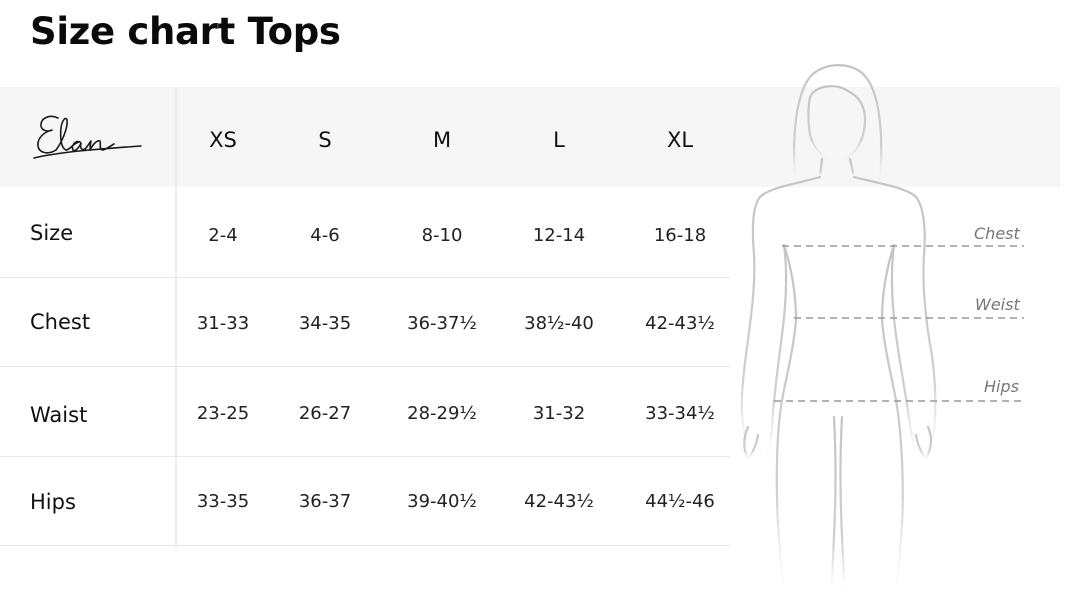 The width and height of the screenshot is (1072, 592). What do you see at coordinates (442, 413) in the screenshot?
I see `table-cell: 28-29½` at bounding box center [442, 413].